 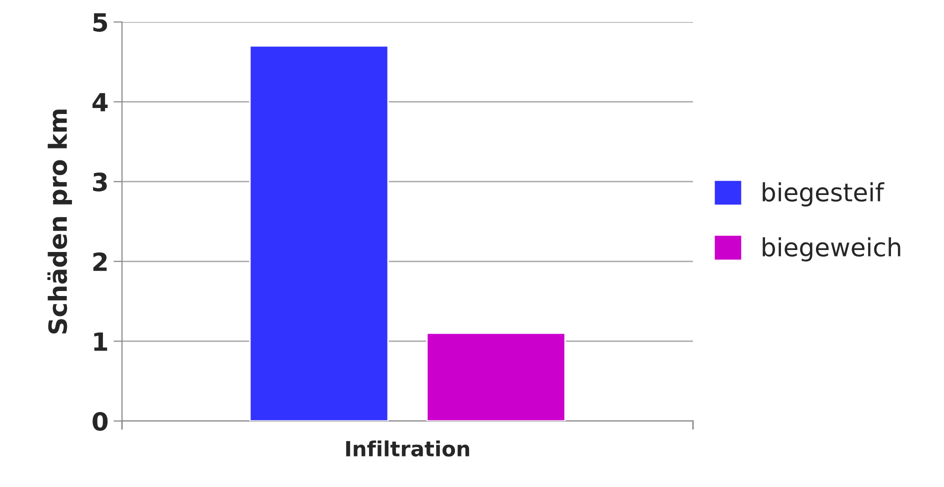 I want to click on y-axis-title: Schäden pro km, so click(x=59, y=222).